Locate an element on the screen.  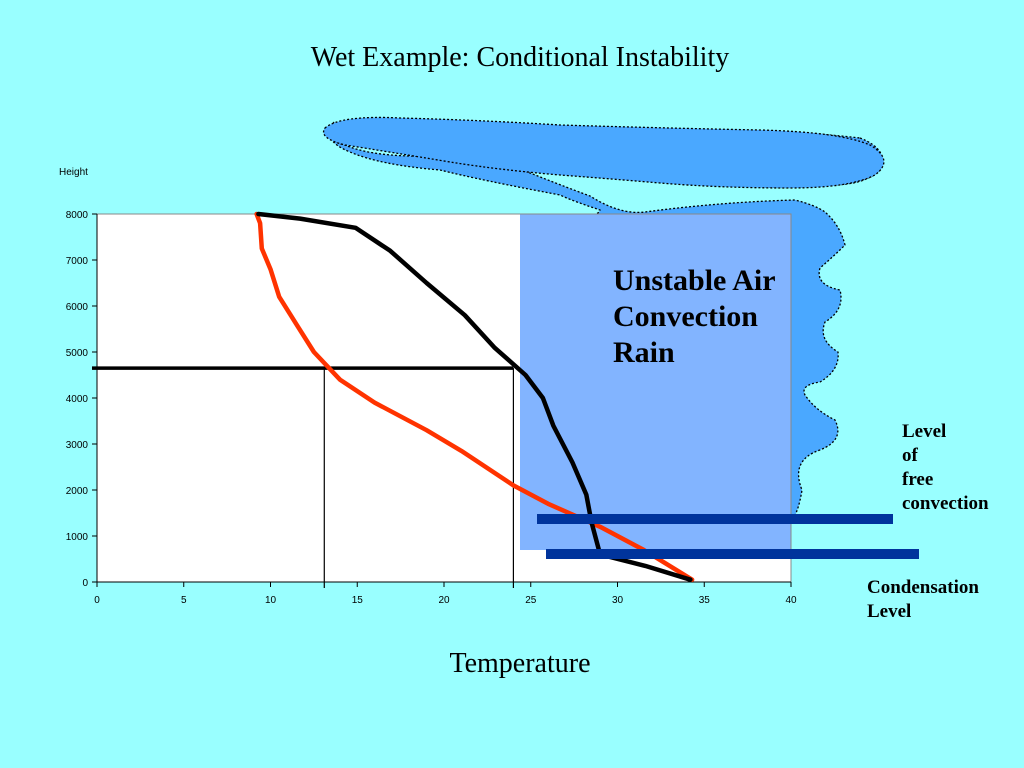
y-tick-label: 7000 is located at coordinates (77, 261).